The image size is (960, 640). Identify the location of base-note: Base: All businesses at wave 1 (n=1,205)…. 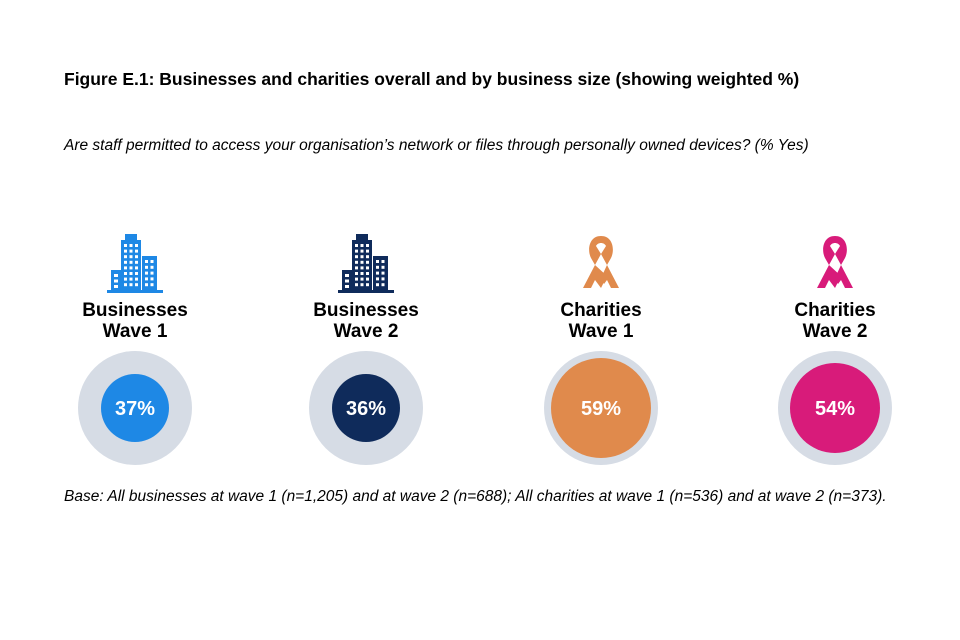
(475, 496).